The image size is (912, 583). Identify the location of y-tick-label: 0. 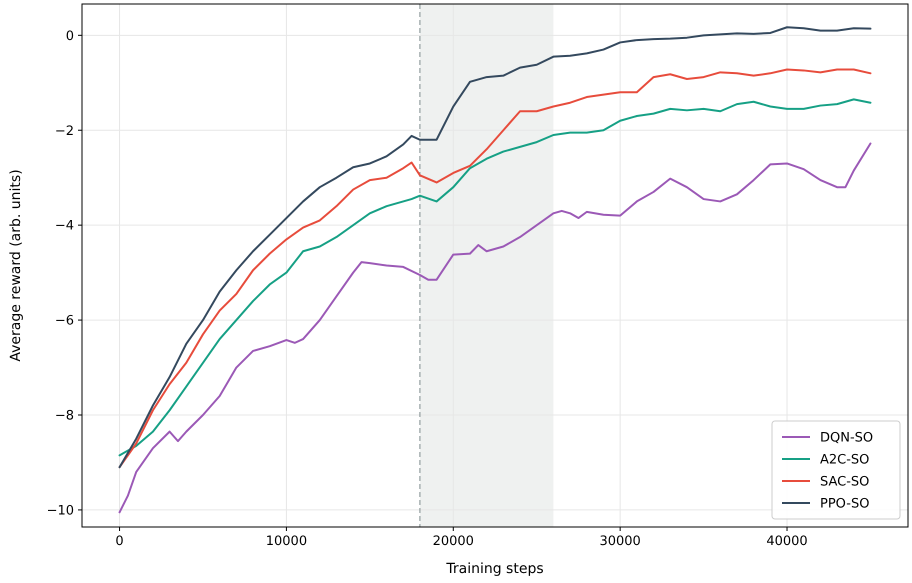
(70, 36).